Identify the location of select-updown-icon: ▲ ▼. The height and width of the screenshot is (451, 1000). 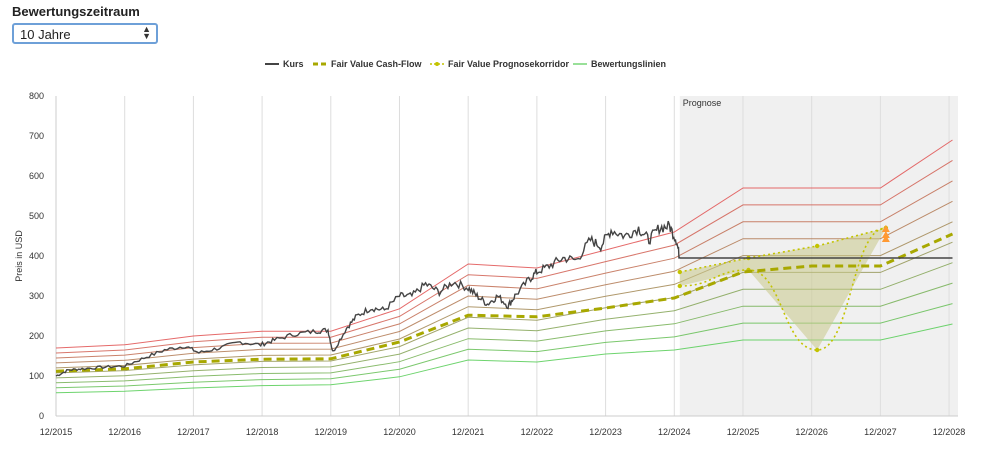
(146, 32).